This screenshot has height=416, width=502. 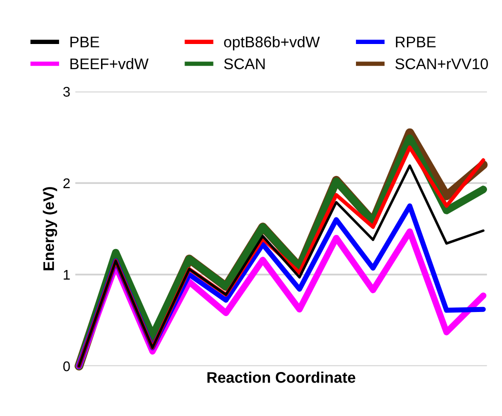 What do you see at coordinates (66, 183) in the screenshot?
I see `y-tick-label: 2` at bounding box center [66, 183].